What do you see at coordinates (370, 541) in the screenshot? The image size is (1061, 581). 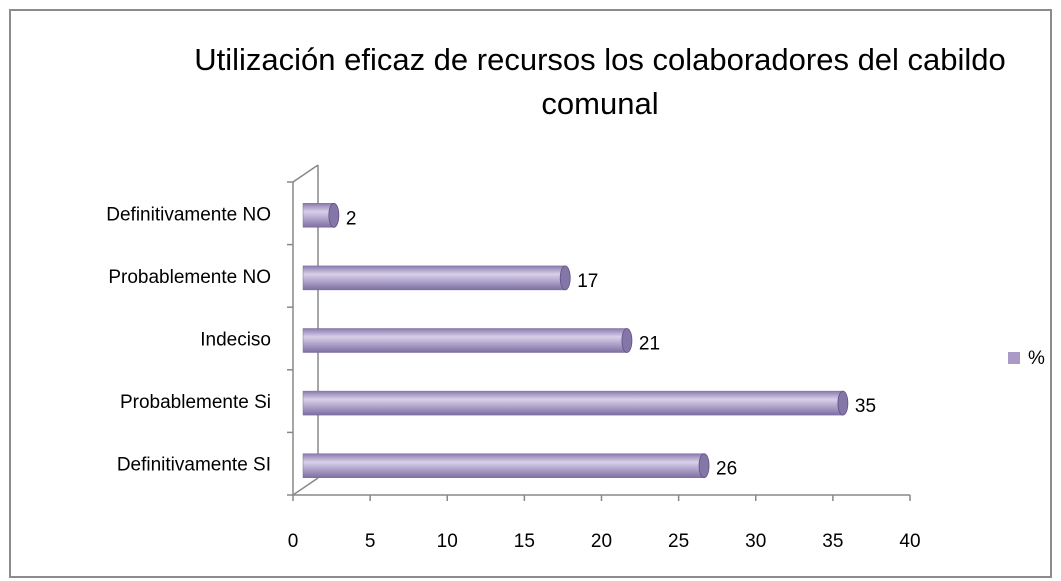 I see `x-tick-label: 5` at bounding box center [370, 541].